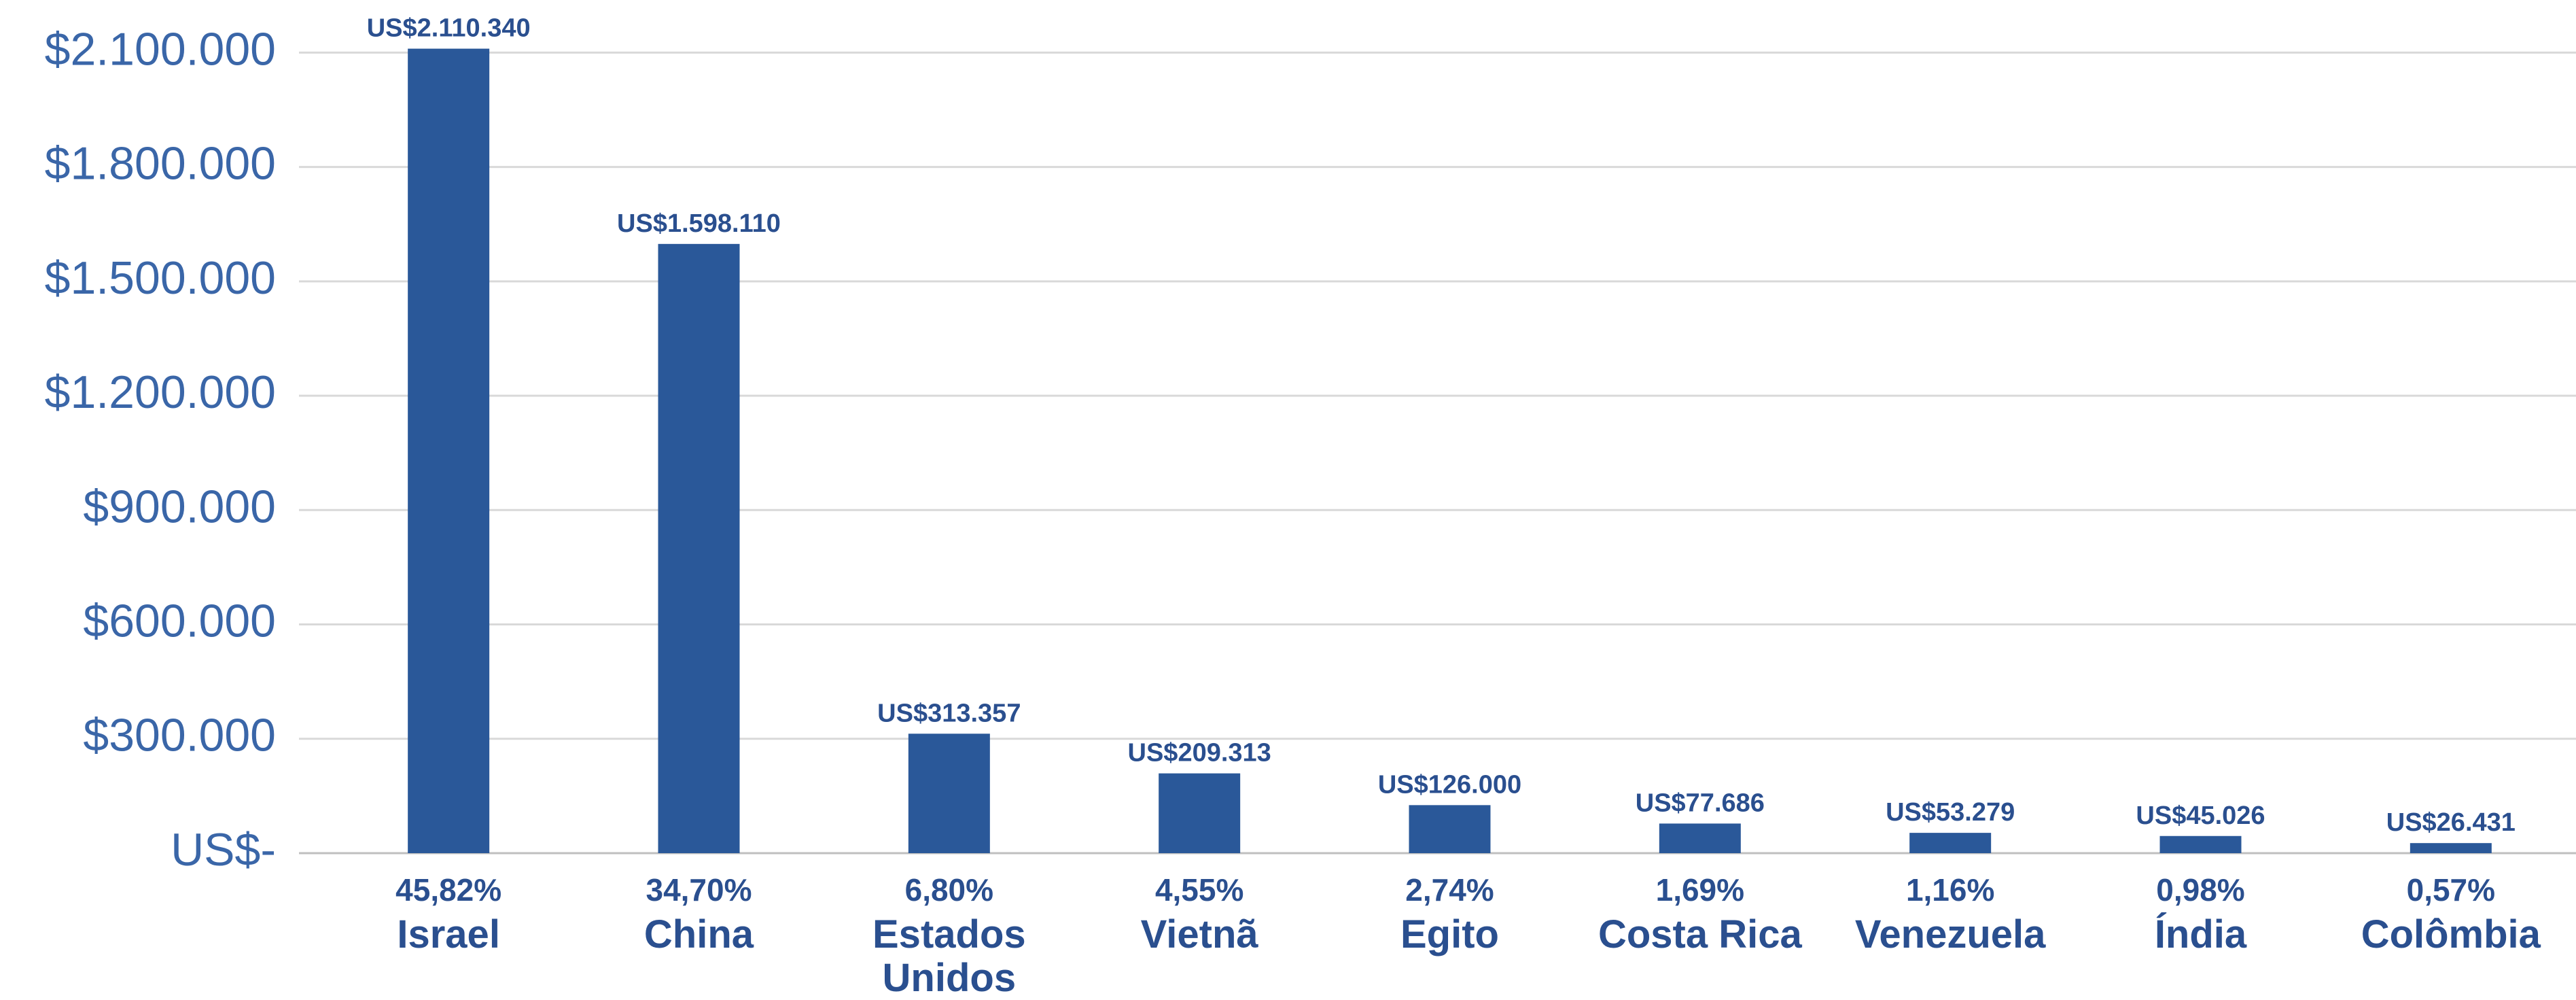 The height and width of the screenshot is (1000, 2576). I want to click on x-tick-label: Índia, so click(2200, 934).